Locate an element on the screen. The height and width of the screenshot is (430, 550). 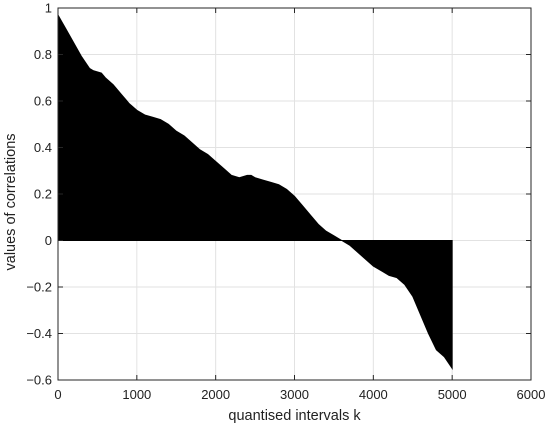
y-tick-label: −0.6 is located at coordinates (39, 380).